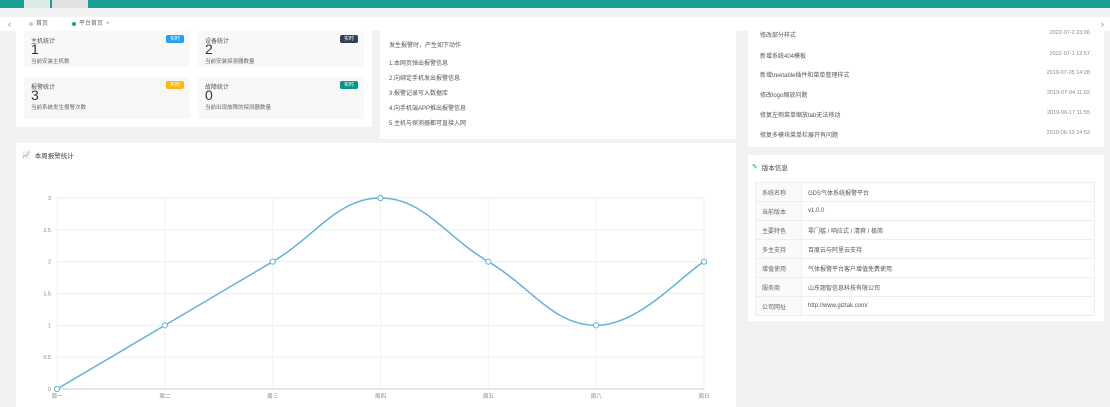 The height and width of the screenshot is (407, 1110). What do you see at coordinates (779, 192) in the screenshot?
I see `version-key: 系统名称` at bounding box center [779, 192].